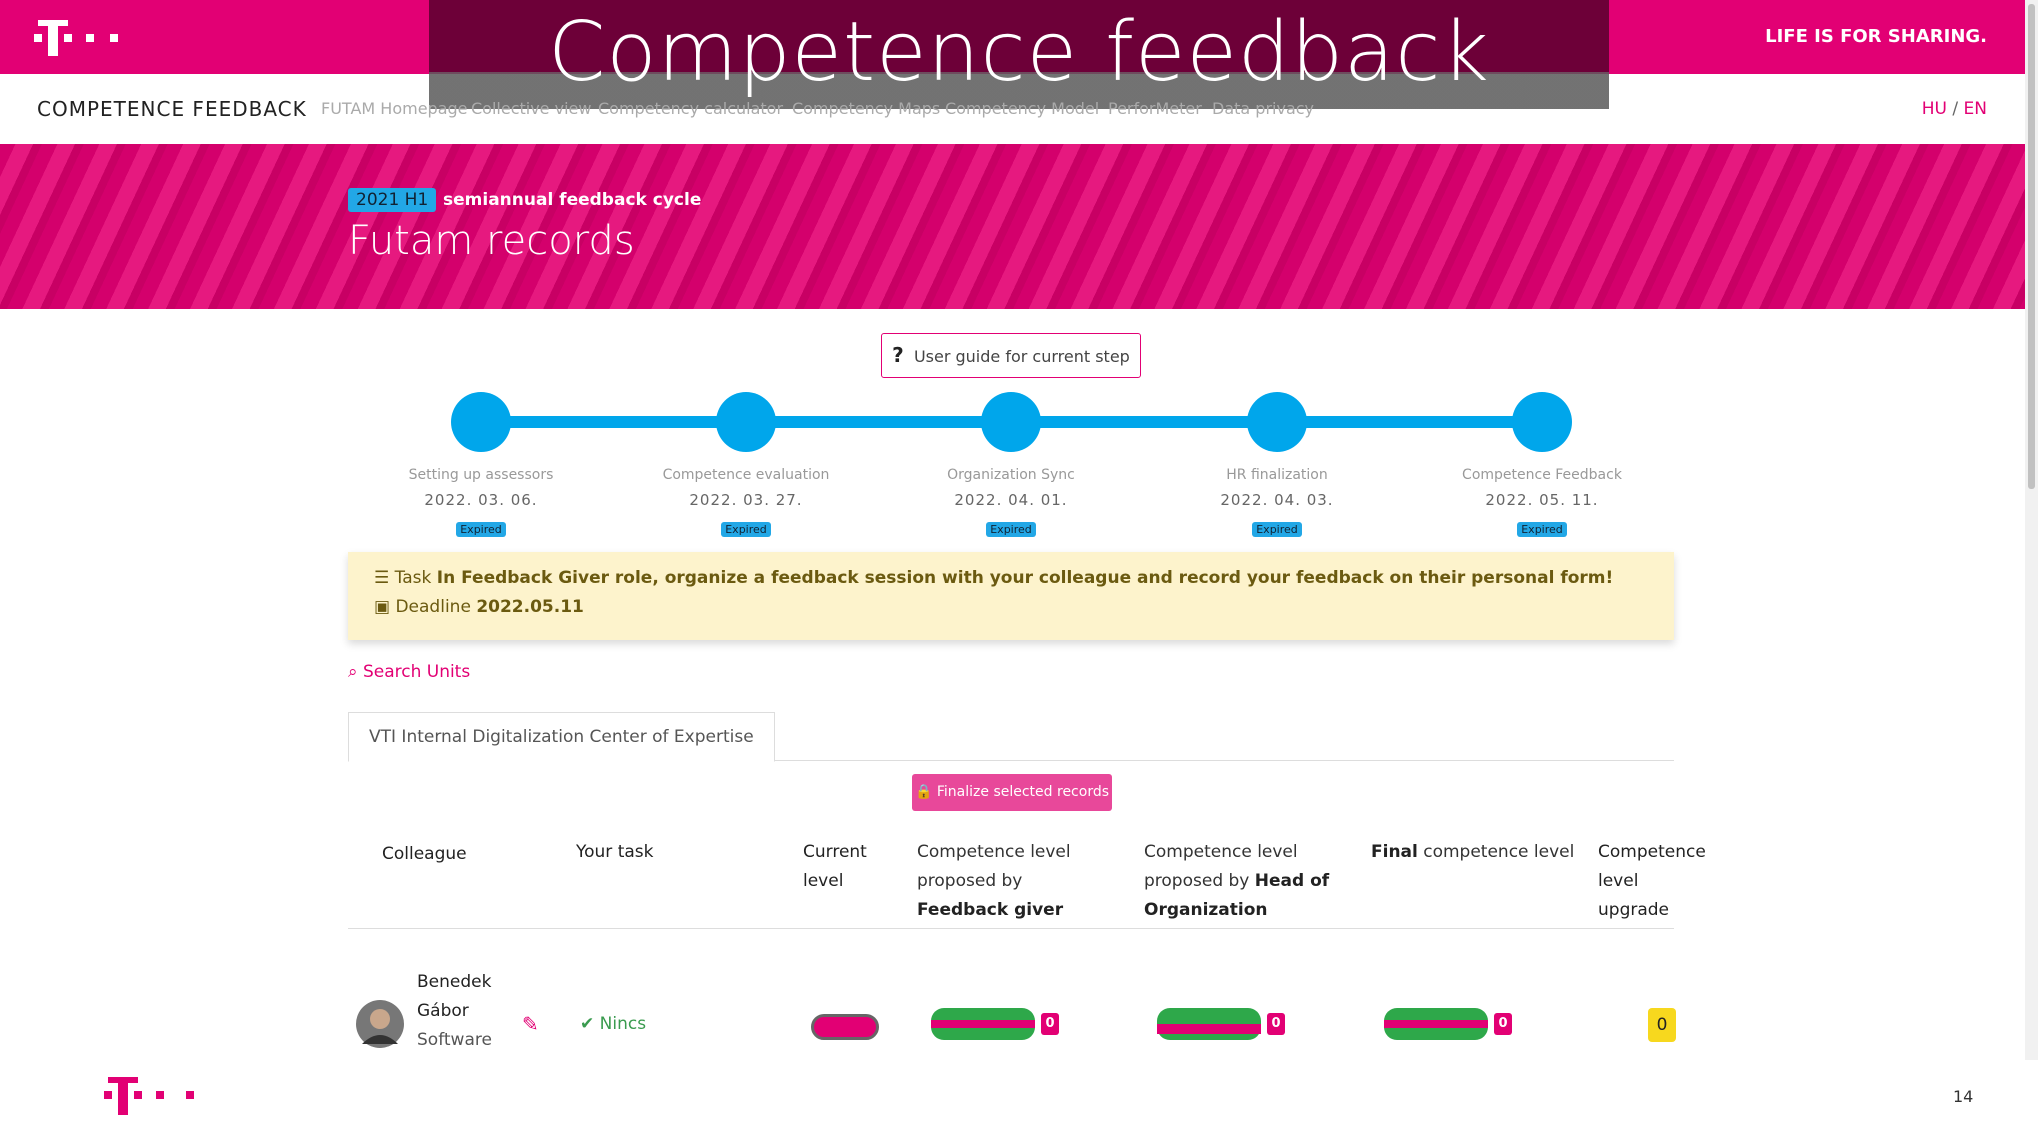 This screenshot has height=1145, width=2038. I want to click on column-header: Colleague, so click(457, 854).